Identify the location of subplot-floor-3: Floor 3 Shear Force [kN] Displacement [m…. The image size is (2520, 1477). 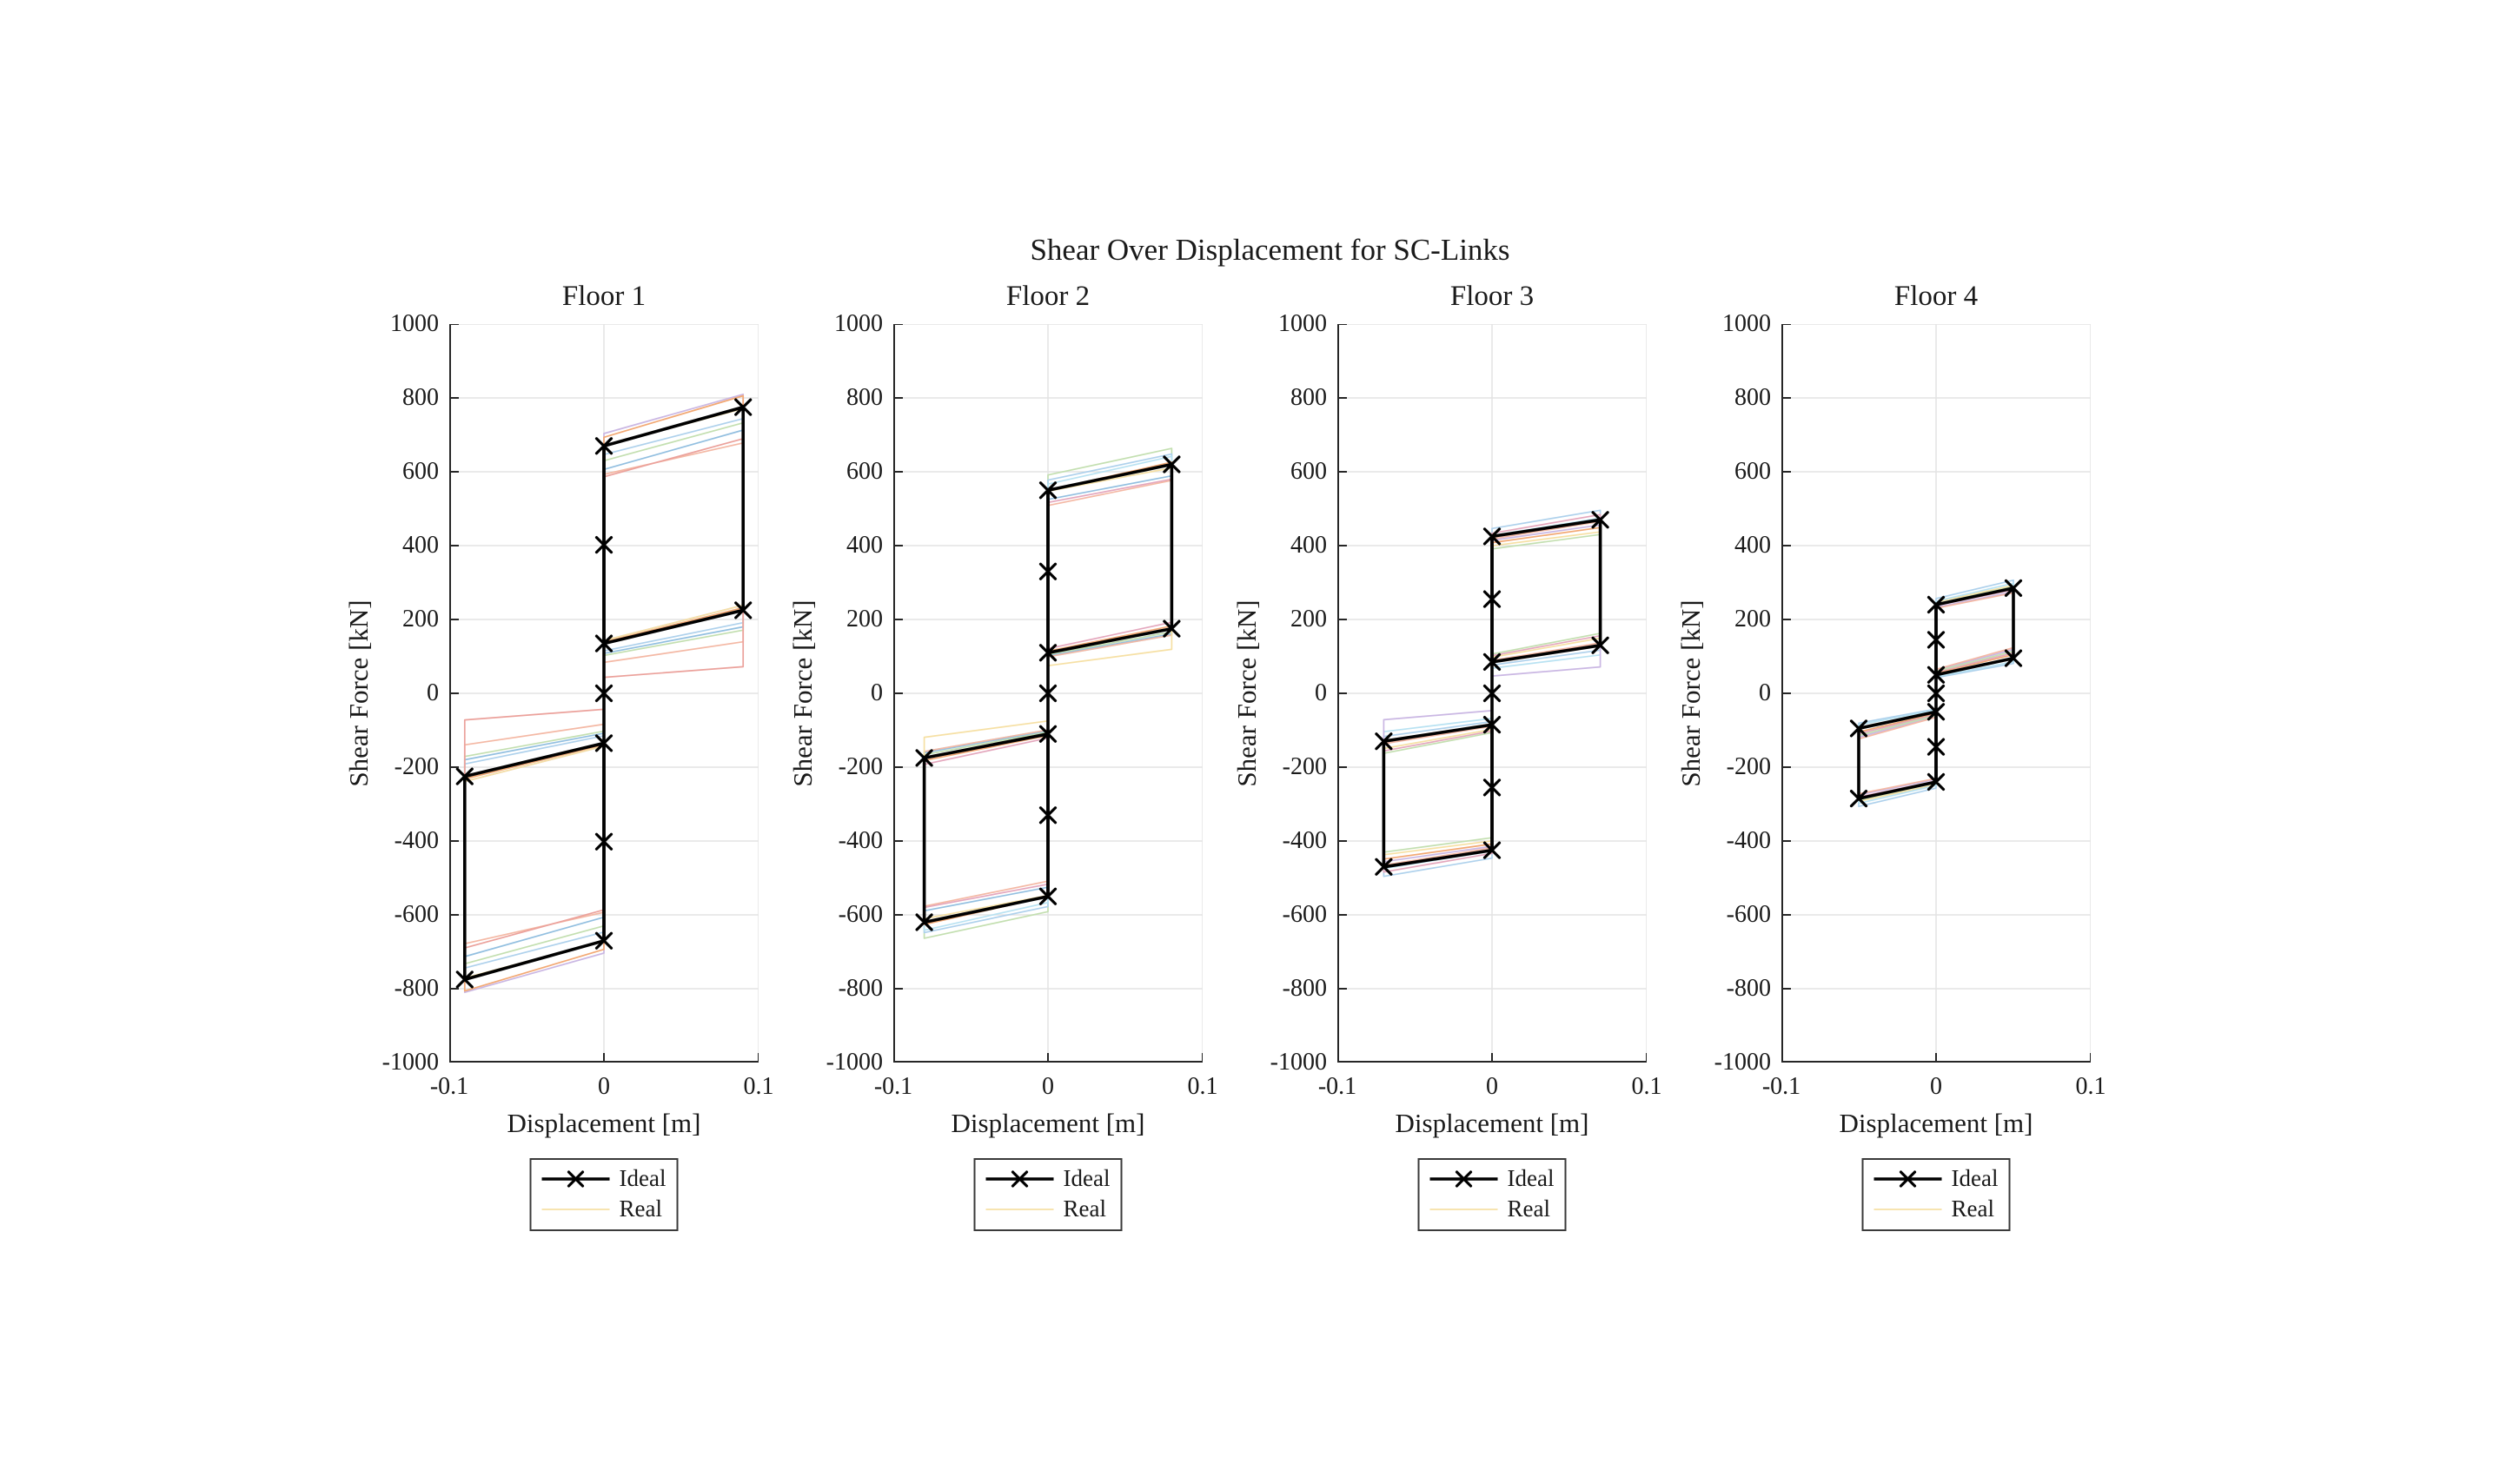
(1446, 756).